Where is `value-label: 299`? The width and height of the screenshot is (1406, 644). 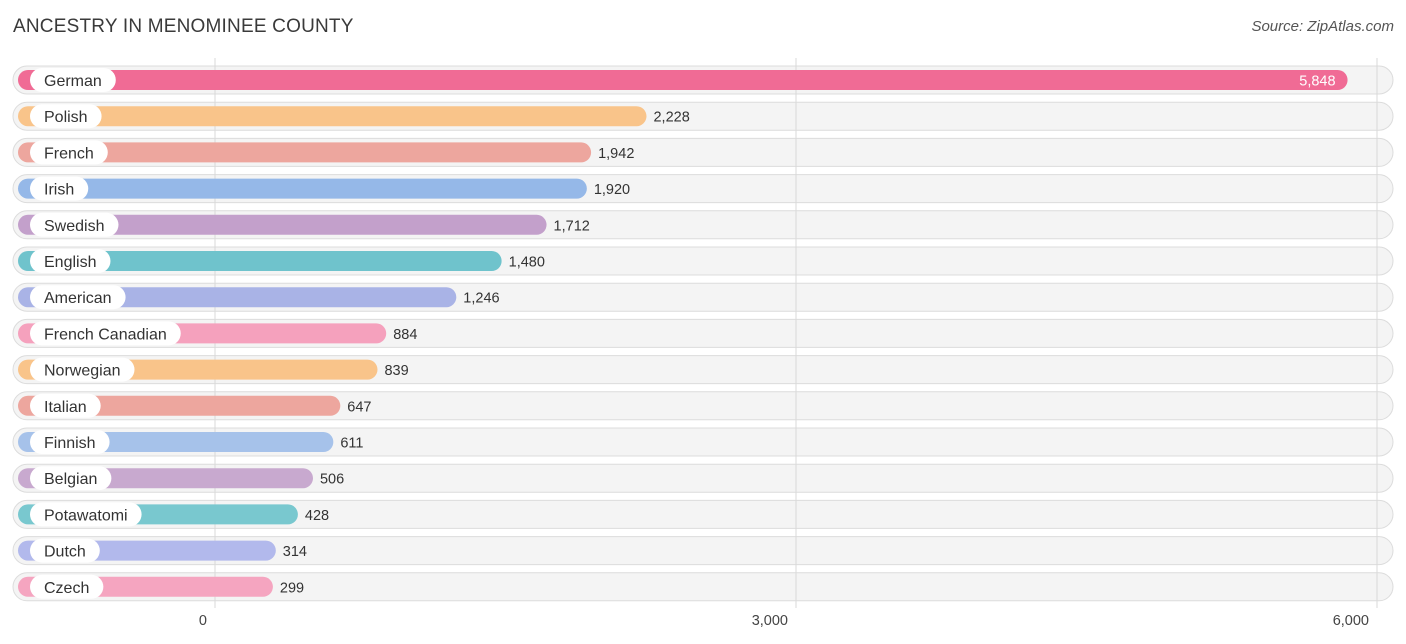 value-label: 299 is located at coordinates (292, 588).